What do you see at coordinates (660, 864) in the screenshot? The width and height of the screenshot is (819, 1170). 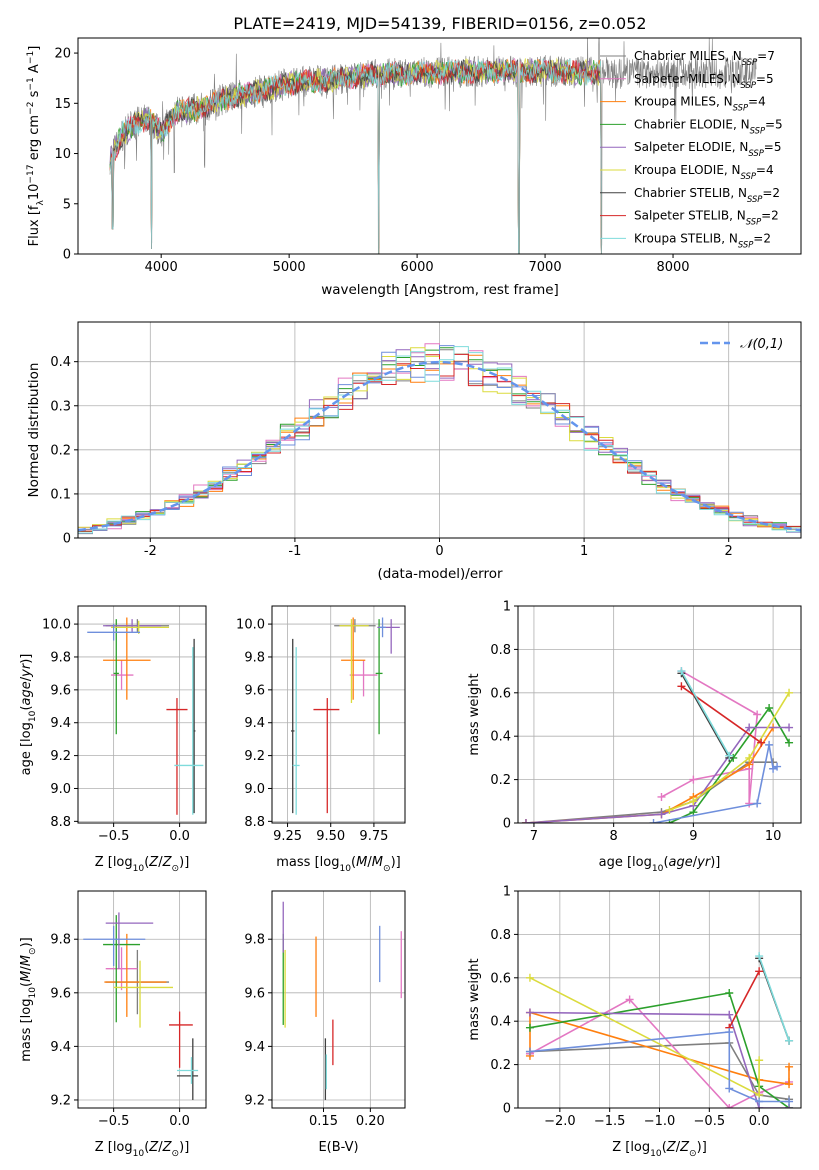 I see `x-axis-label: age [log10(age/yr)]` at bounding box center [660, 864].